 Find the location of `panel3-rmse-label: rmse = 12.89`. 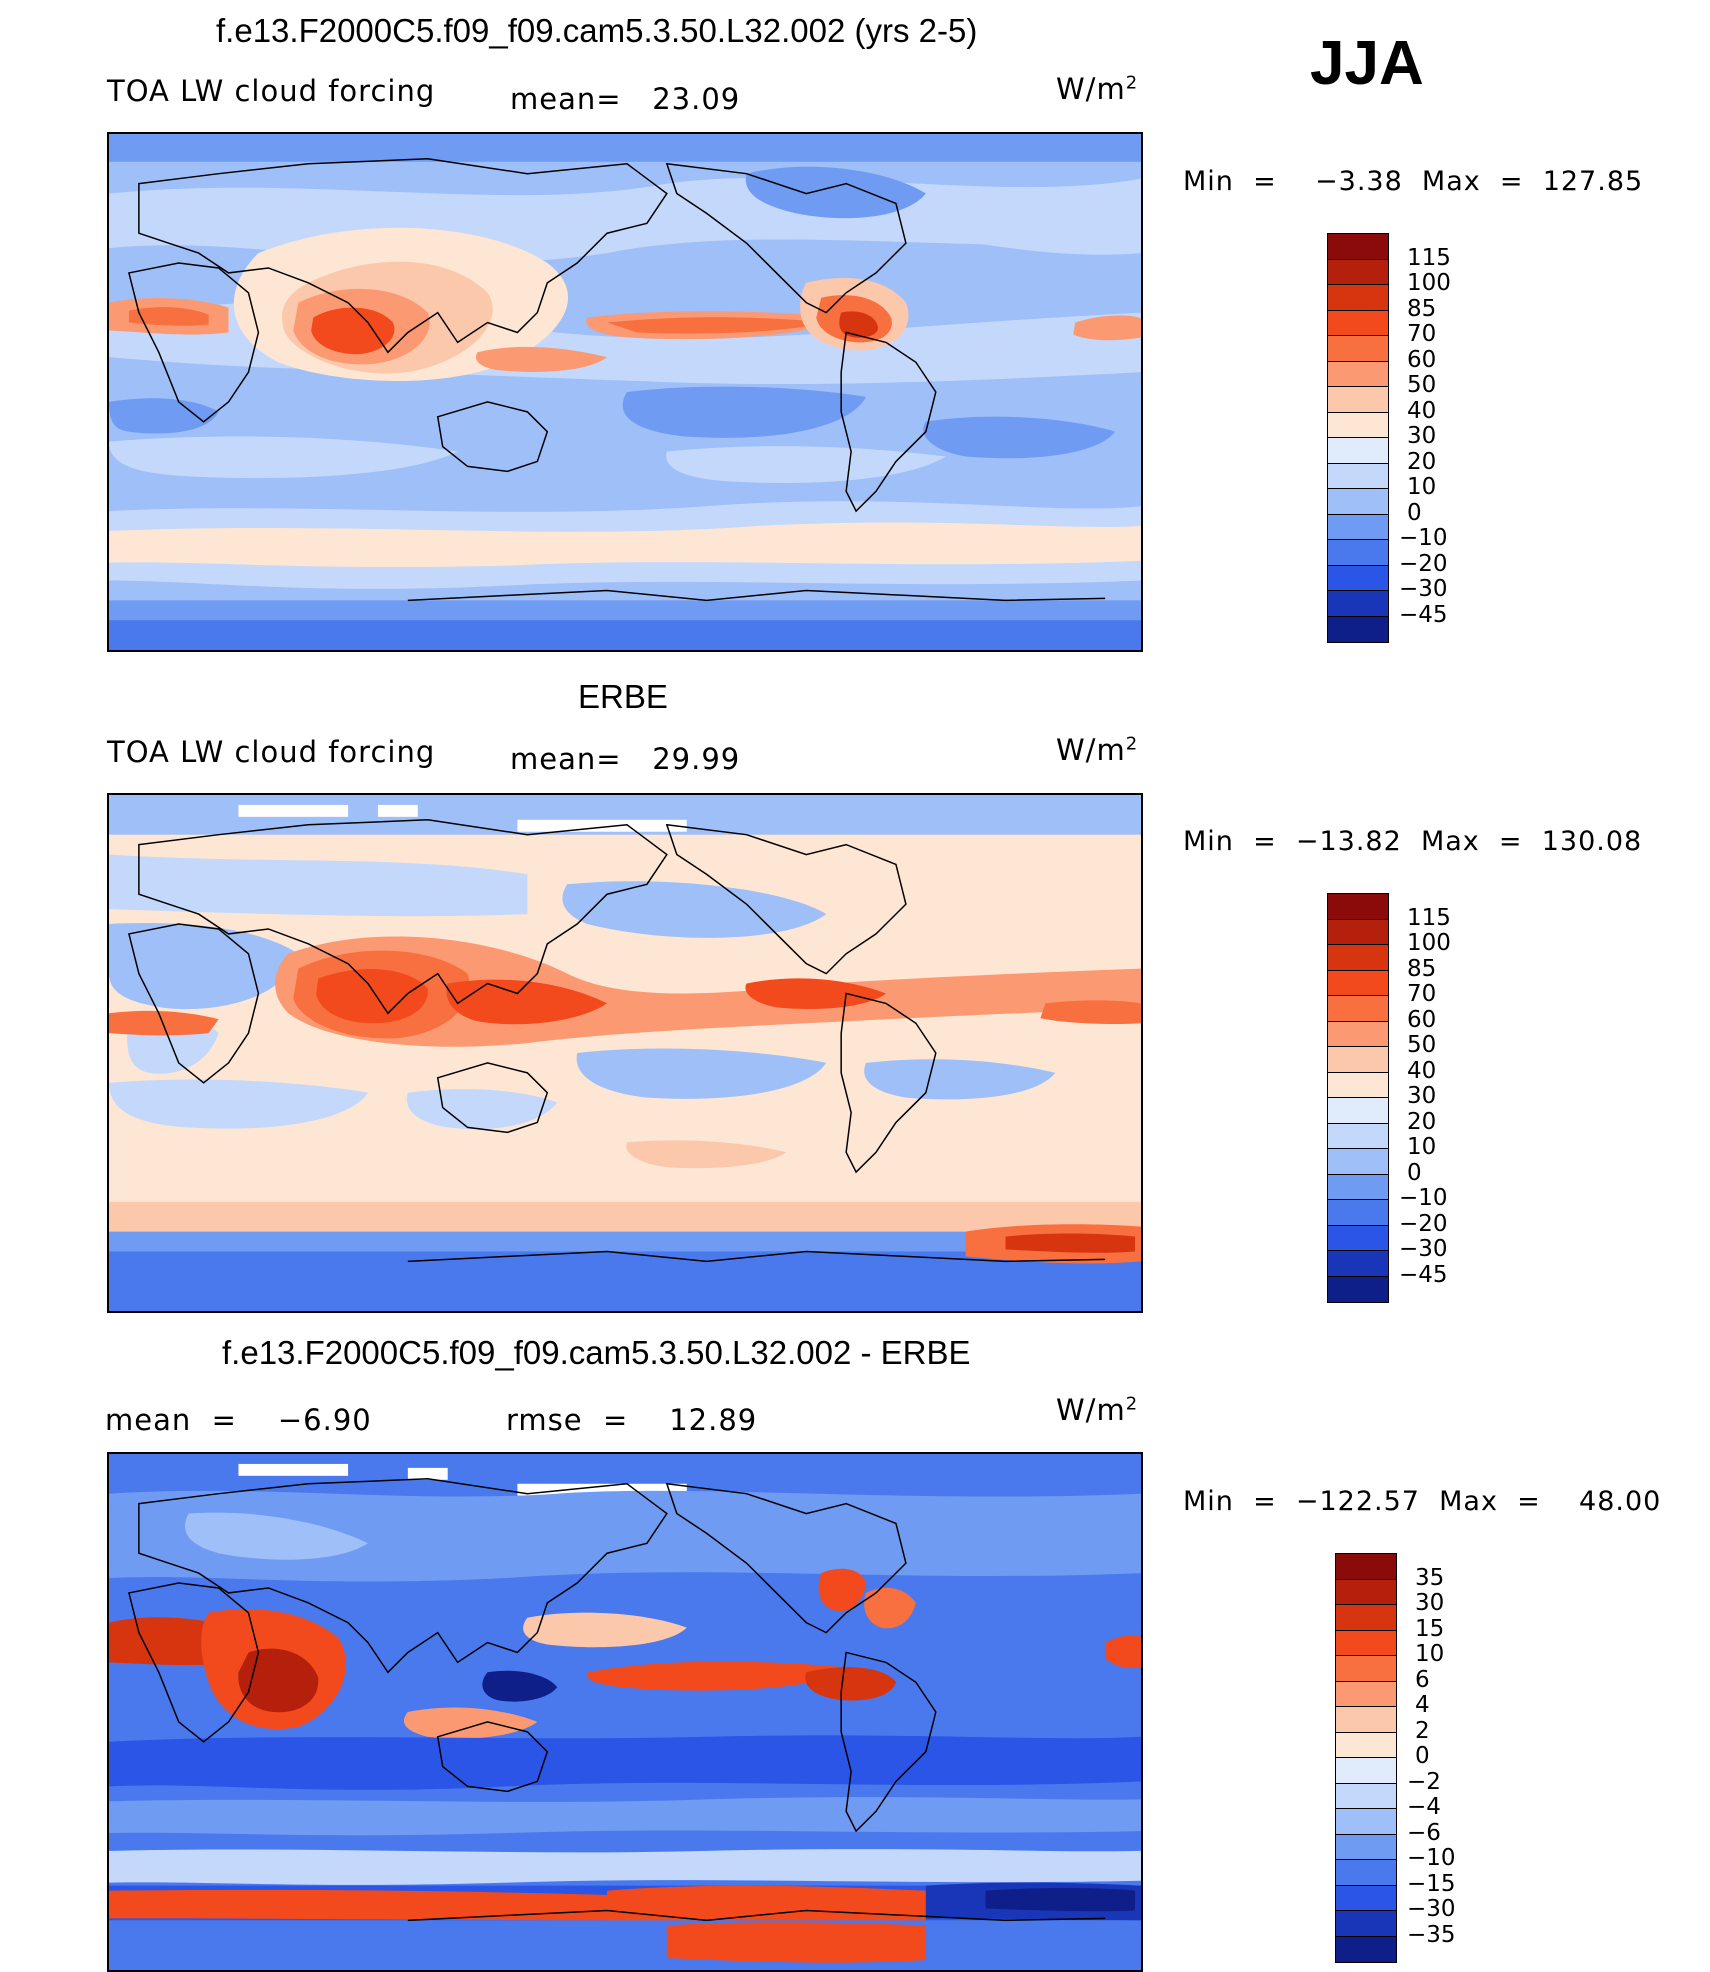

panel3-rmse-label: rmse = 12.89 is located at coordinates (632, 1420).